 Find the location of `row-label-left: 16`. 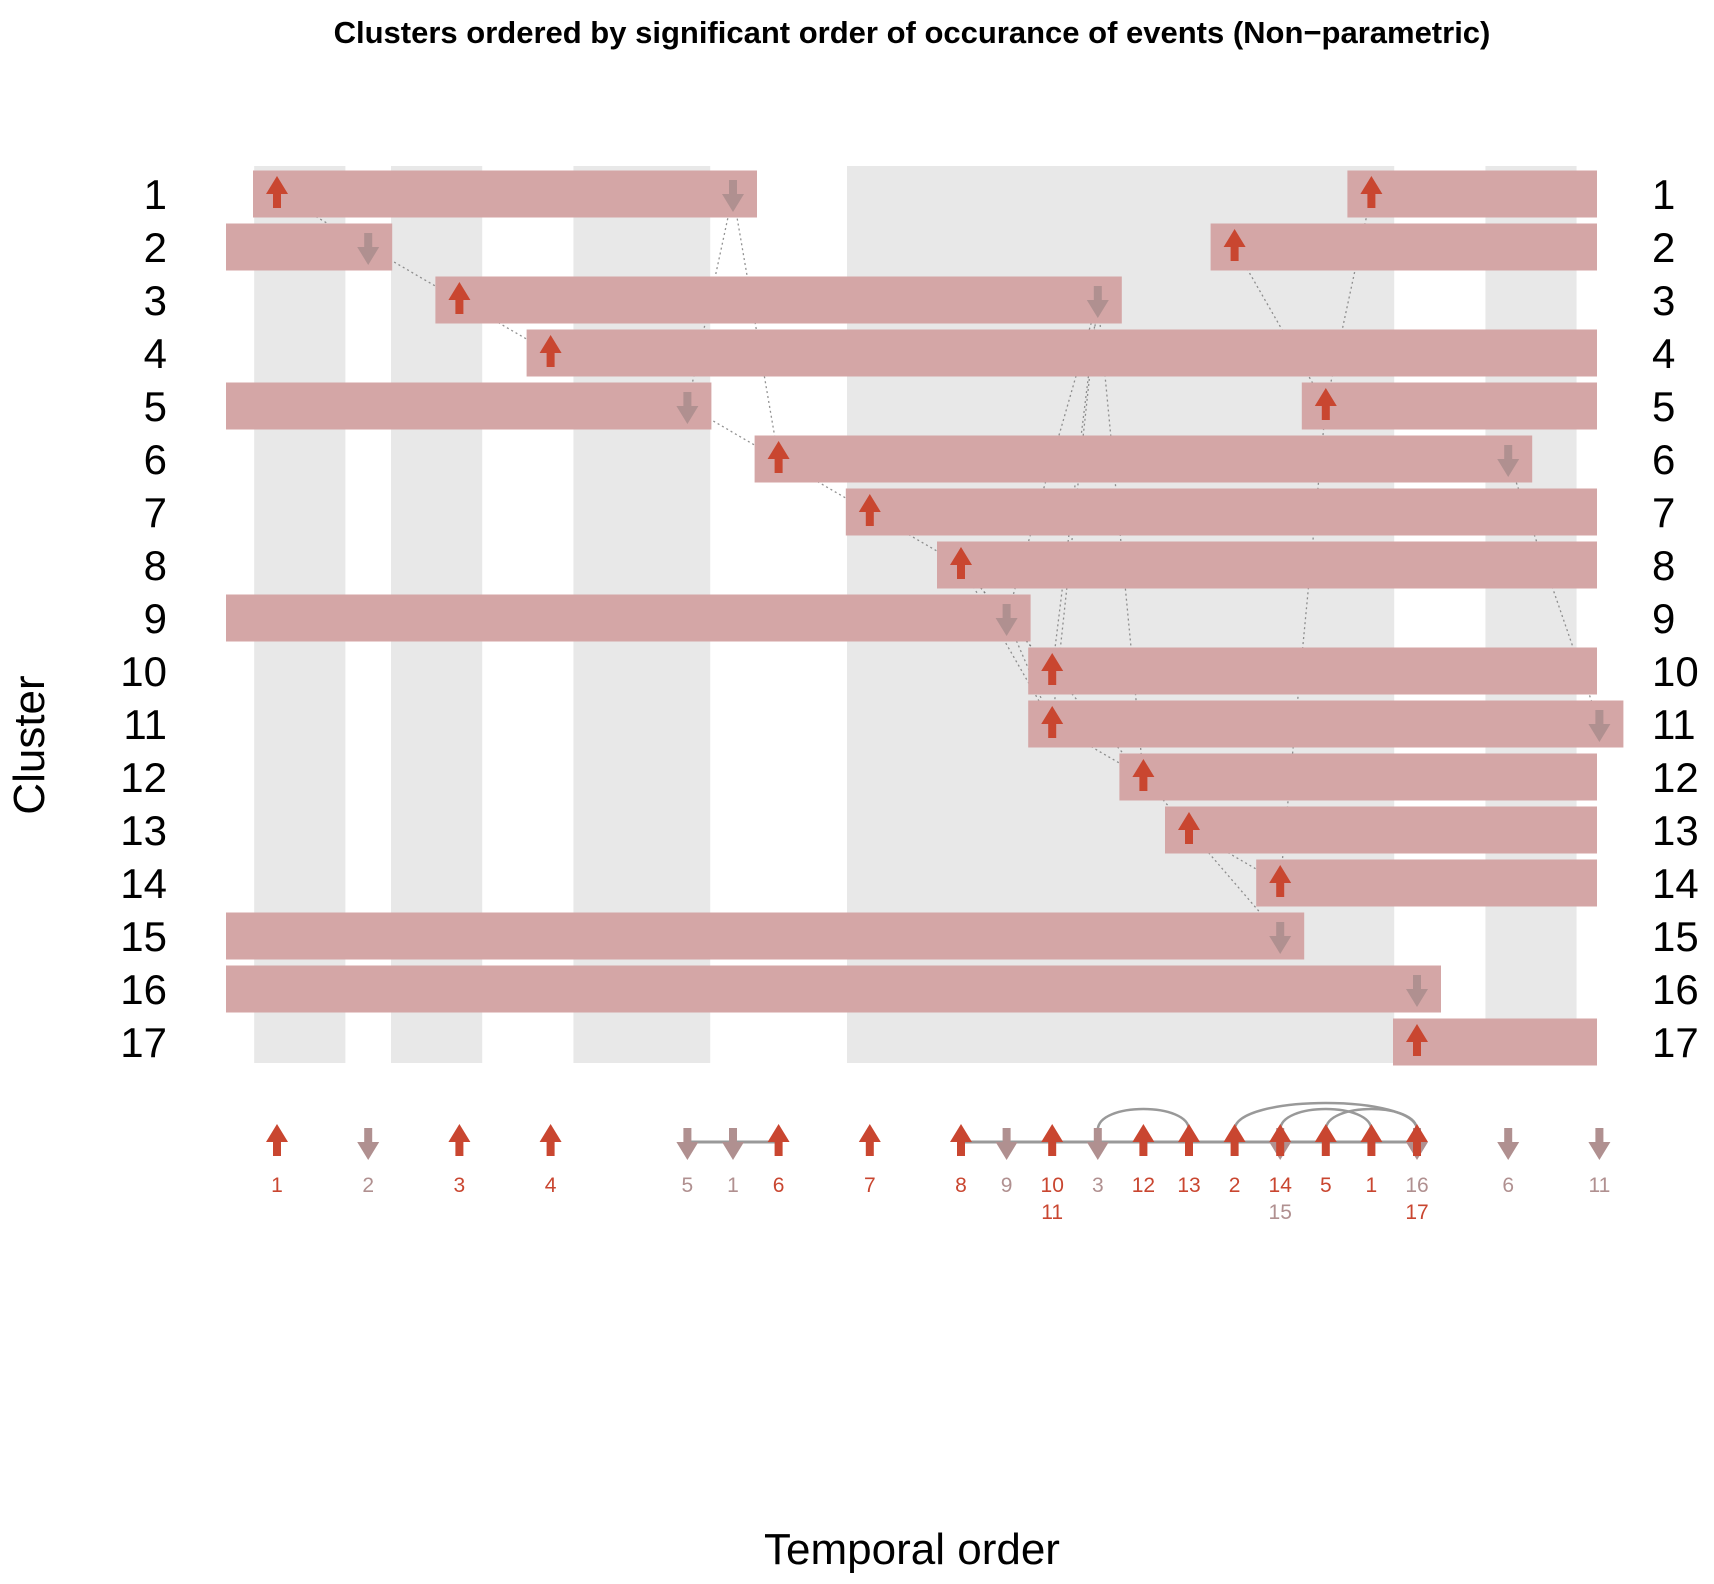

row-label-left: 16 is located at coordinates (143, 989).